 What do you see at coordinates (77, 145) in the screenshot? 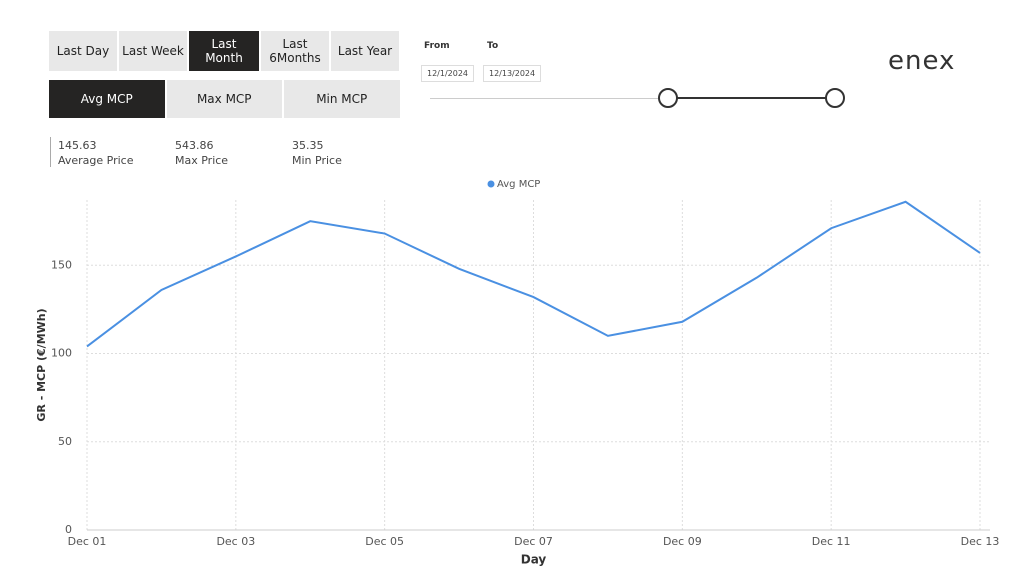
I see `metric-value: 145.63` at bounding box center [77, 145].